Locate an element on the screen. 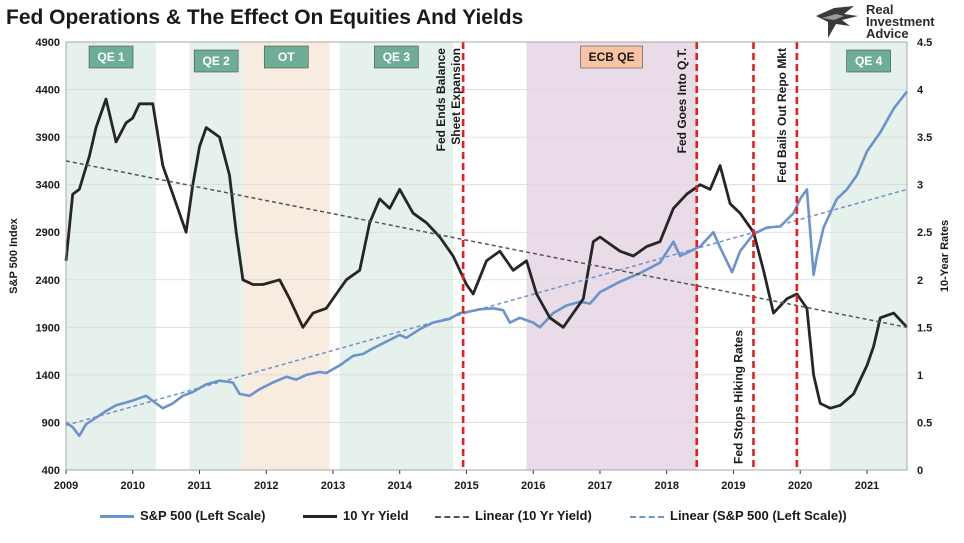  legend-label-linear-sp500: Linear (S&P 500 (Left Scale)) is located at coordinates (758, 515).